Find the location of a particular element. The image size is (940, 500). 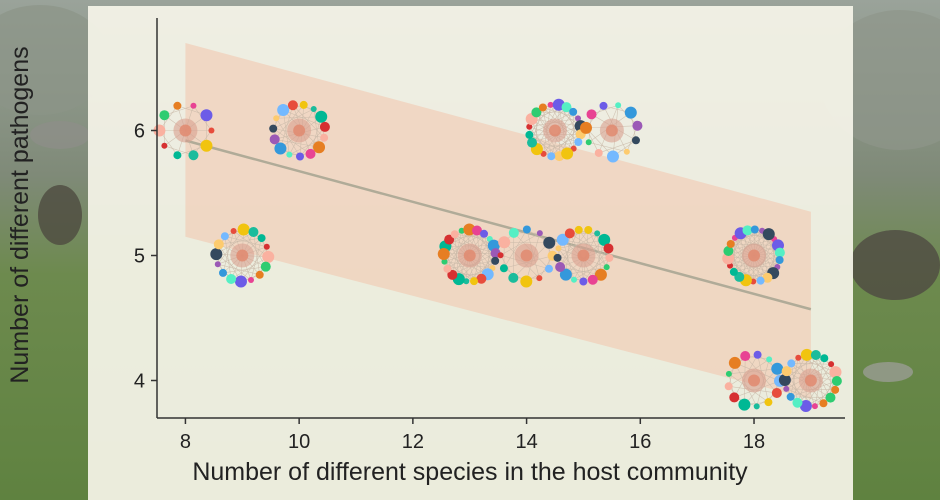

x-tick-label: 10 is located at coordinates (299, 442).